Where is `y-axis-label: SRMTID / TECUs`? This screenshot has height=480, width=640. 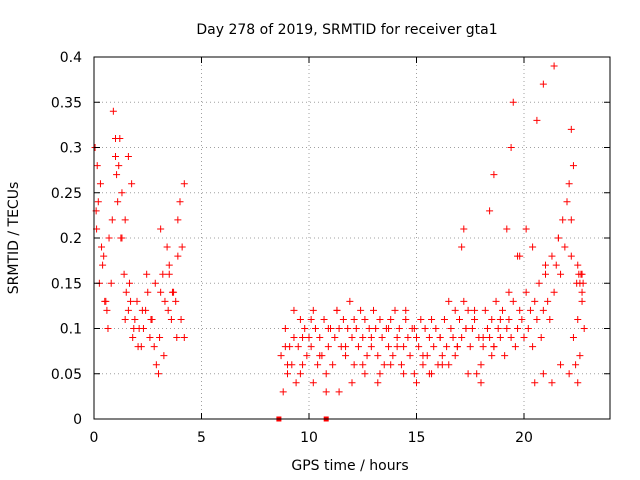 y-axis-label: SRMTID / TECUs is located at coordinates (14, 238).